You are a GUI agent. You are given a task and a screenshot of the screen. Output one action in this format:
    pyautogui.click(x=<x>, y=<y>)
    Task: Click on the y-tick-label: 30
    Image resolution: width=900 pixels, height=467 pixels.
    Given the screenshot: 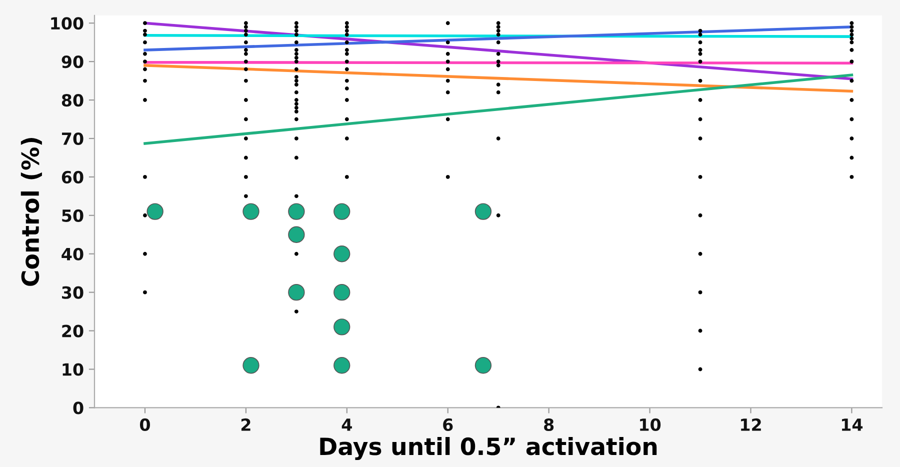 What is the action you would take?
    pyautogui.click(x=73, y=292)
    